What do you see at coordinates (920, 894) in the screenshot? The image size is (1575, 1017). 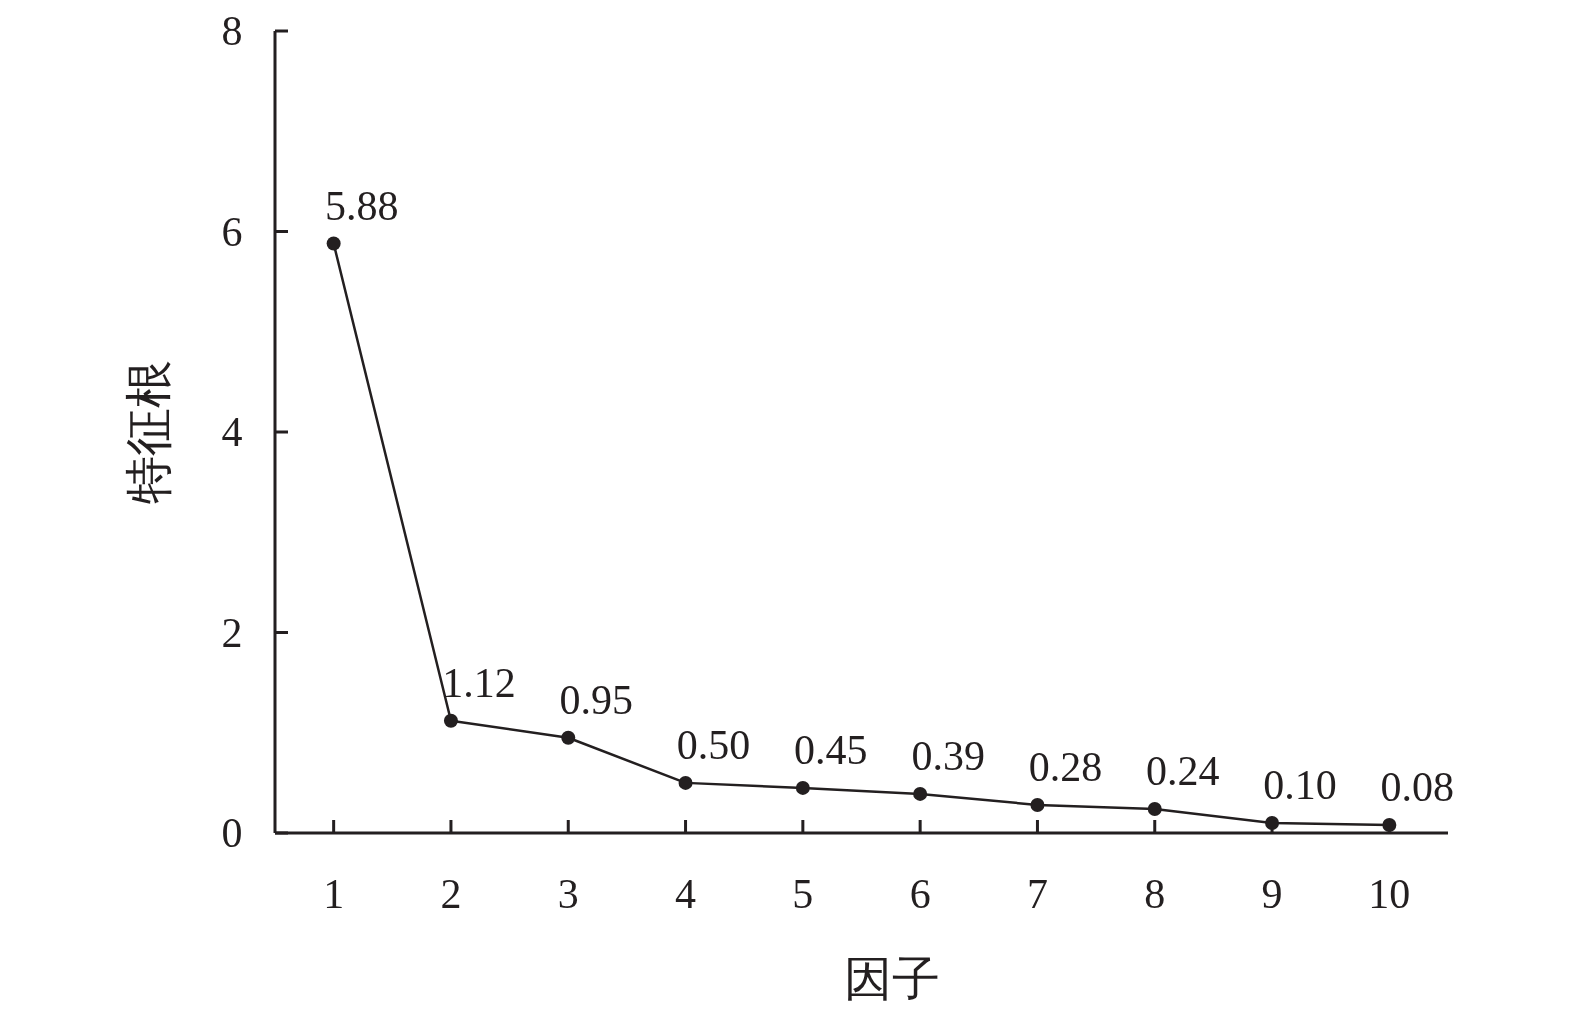 I see `x-tick-label: 6` at bounding box center [920, 894].